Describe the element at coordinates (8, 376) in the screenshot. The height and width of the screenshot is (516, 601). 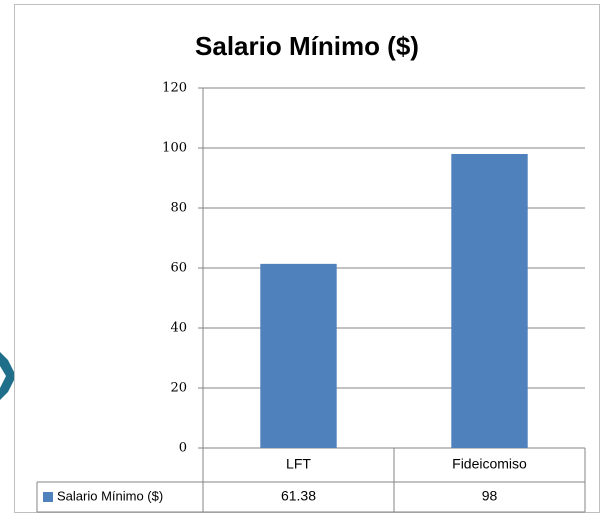
I see `decoration` at that location.